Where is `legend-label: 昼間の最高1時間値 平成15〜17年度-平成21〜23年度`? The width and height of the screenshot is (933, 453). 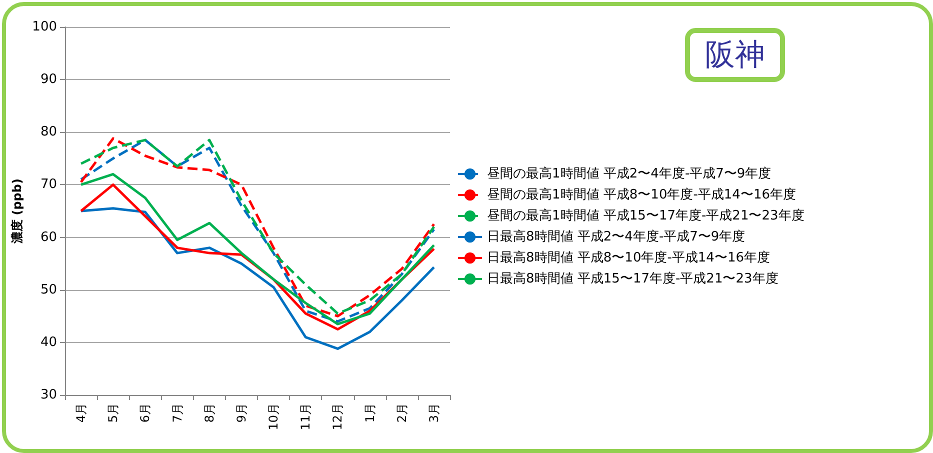 legend-label: 昼間の最高1時間値 平成15〜17年度-平成21〜23年度 is located at coordinates (645, 216).